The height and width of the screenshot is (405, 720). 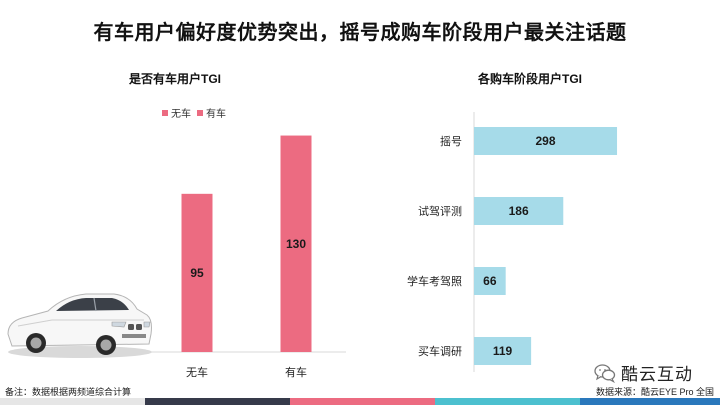 What do you see at coordinates (605, 373) in the screenshot?
I see `wechat-icon` at bounding box center [605, 373].